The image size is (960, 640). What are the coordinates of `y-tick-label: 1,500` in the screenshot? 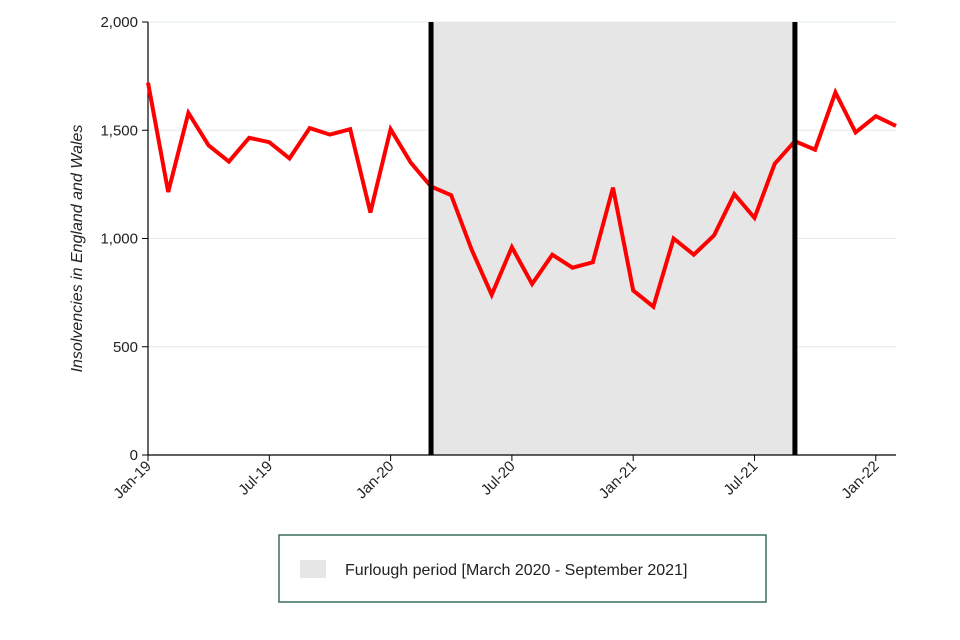 It's located at (119, 130).